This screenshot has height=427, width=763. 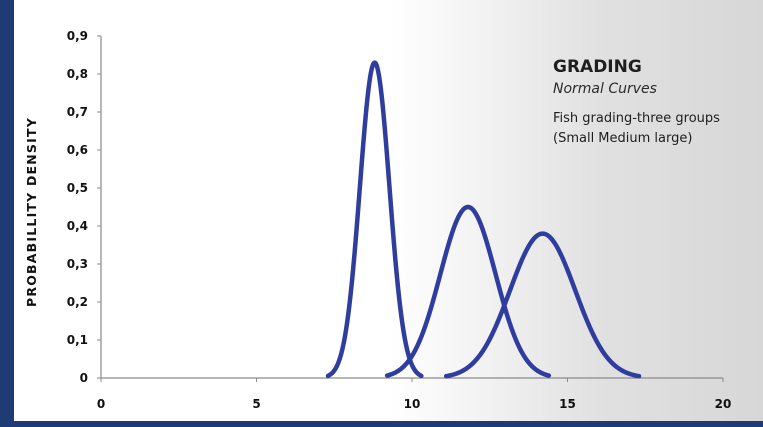 I want to click on chart-subtitle: Normal Curves, so click(x=605, y=89).